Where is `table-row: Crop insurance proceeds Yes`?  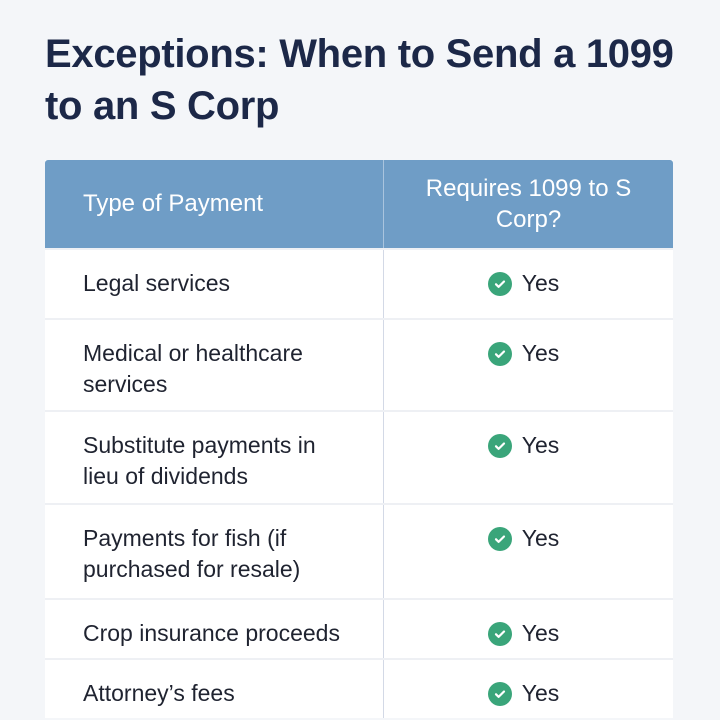 table-row: Crop insurance proceeds Yes is located at coordinates (359, 628).